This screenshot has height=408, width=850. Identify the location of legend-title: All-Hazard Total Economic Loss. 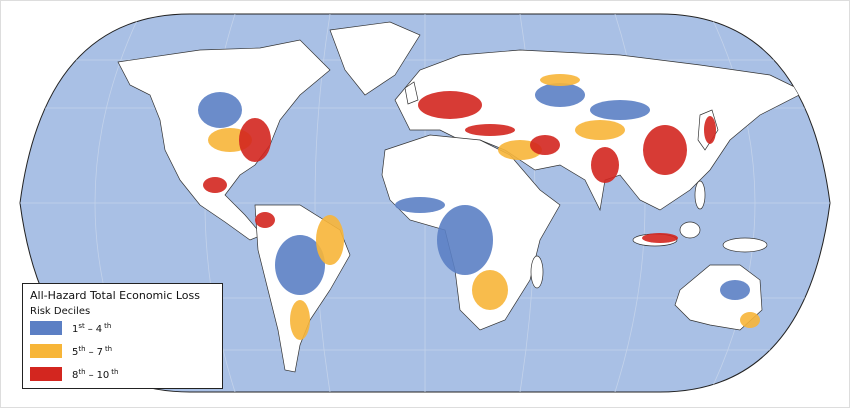
(115, 295).